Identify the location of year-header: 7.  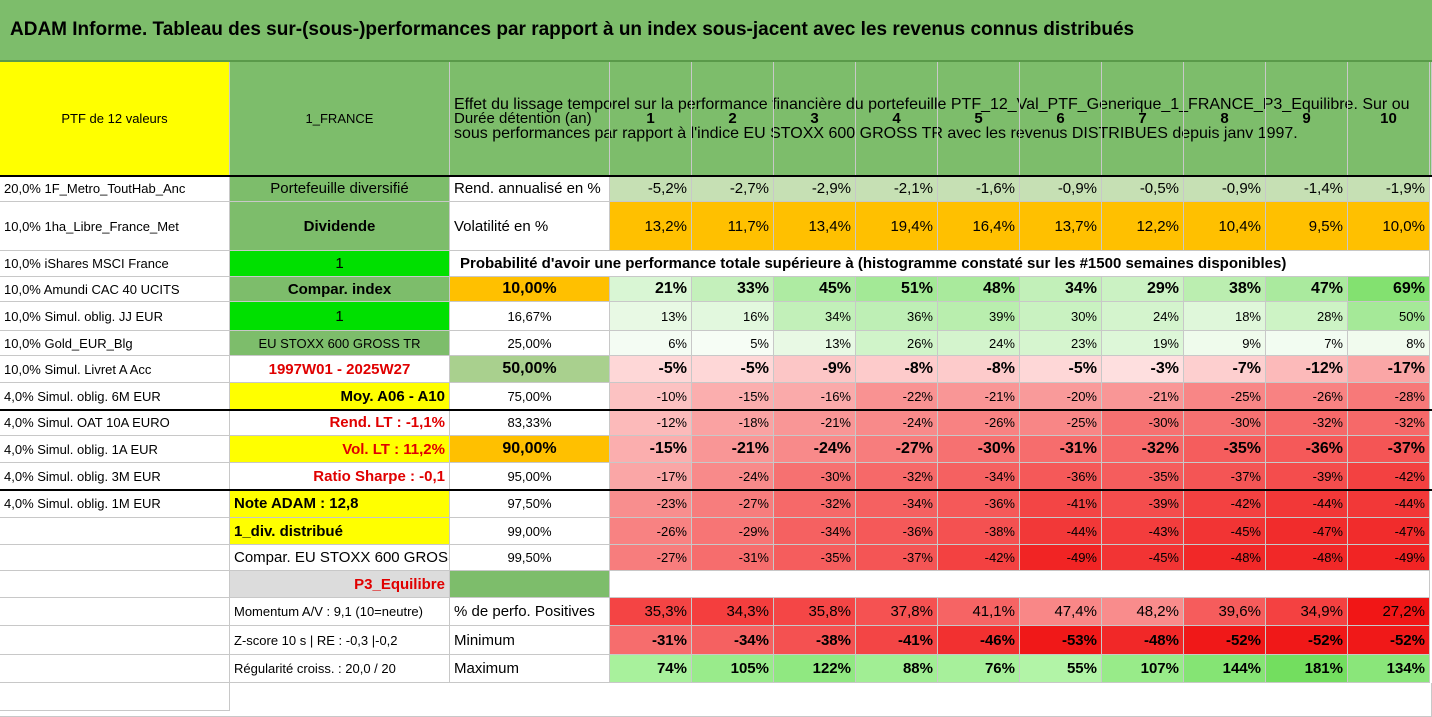
(1143, 119).